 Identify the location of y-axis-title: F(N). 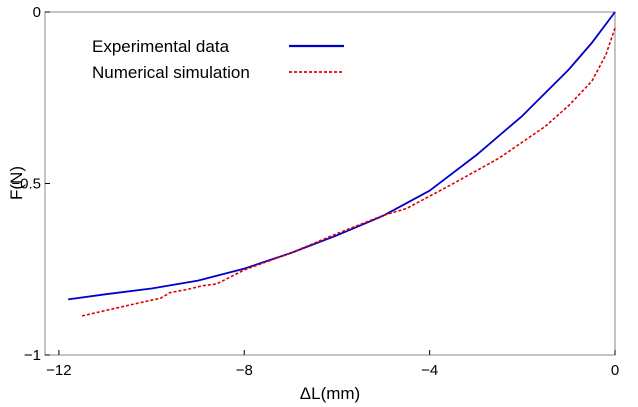
(16, 183).